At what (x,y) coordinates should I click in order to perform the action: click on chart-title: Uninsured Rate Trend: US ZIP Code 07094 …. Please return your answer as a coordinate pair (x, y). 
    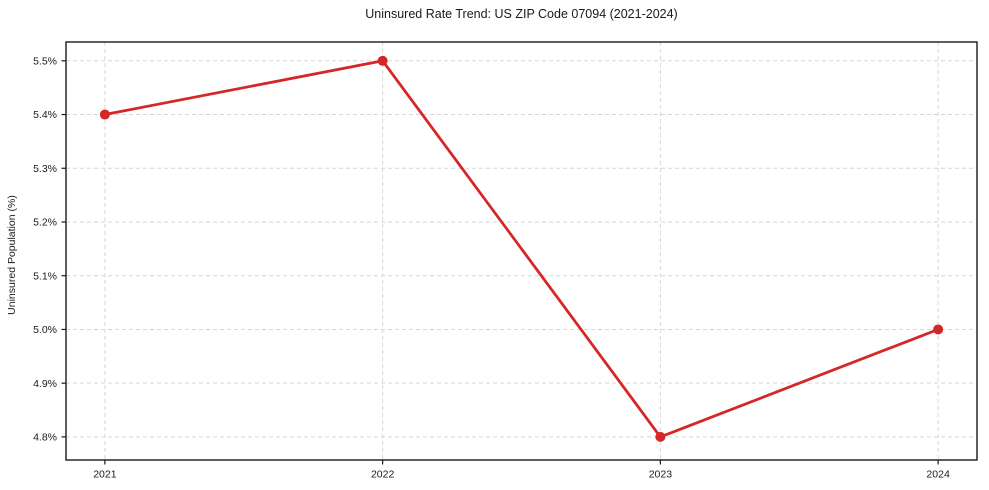
    Looking at the image, I should click on (521, 14).